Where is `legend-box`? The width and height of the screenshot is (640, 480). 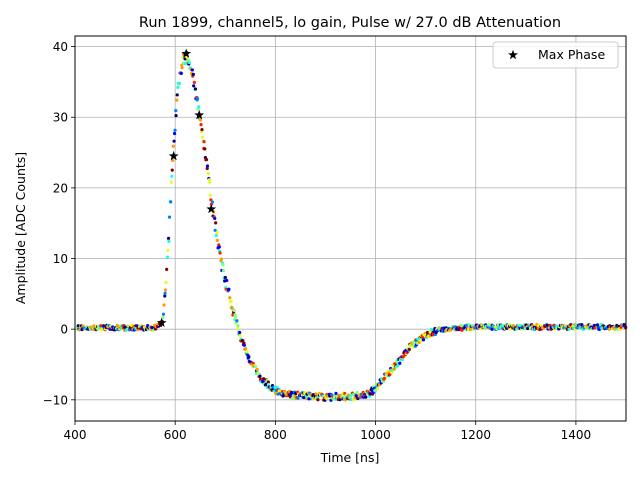 legend-box is located at coordinates (555, 55).